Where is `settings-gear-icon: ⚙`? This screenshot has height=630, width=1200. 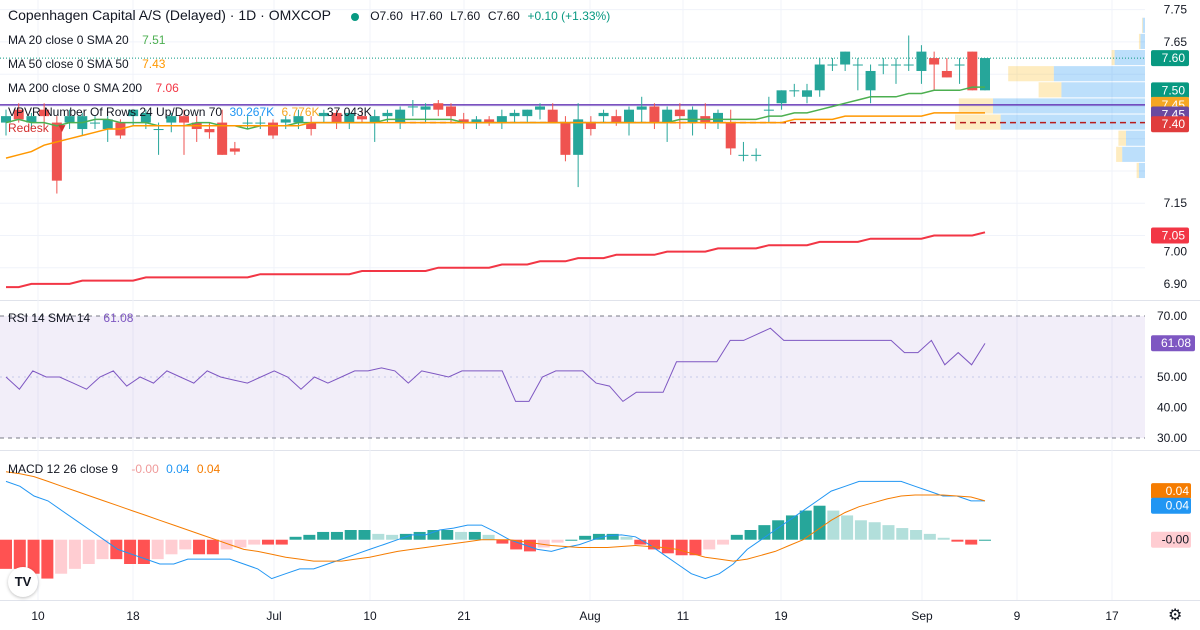
settings-gear-icon: ⚙ is located at coordinates (1175, 615).